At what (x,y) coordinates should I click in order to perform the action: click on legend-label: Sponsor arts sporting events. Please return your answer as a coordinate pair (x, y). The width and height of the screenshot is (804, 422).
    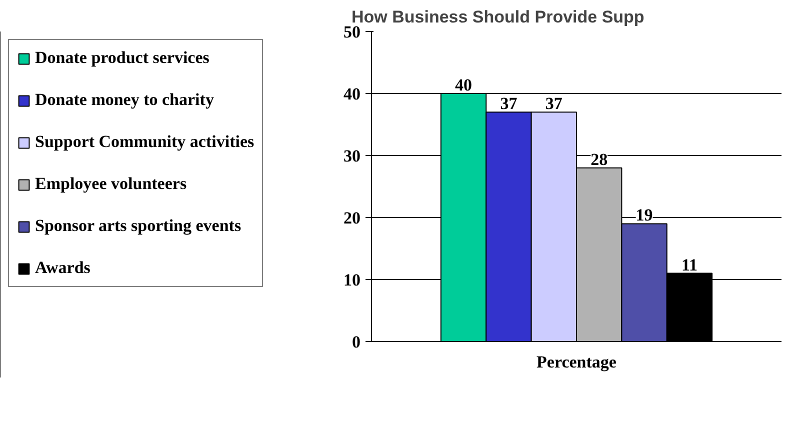
    Looking at the image, I should click on (138, 226).